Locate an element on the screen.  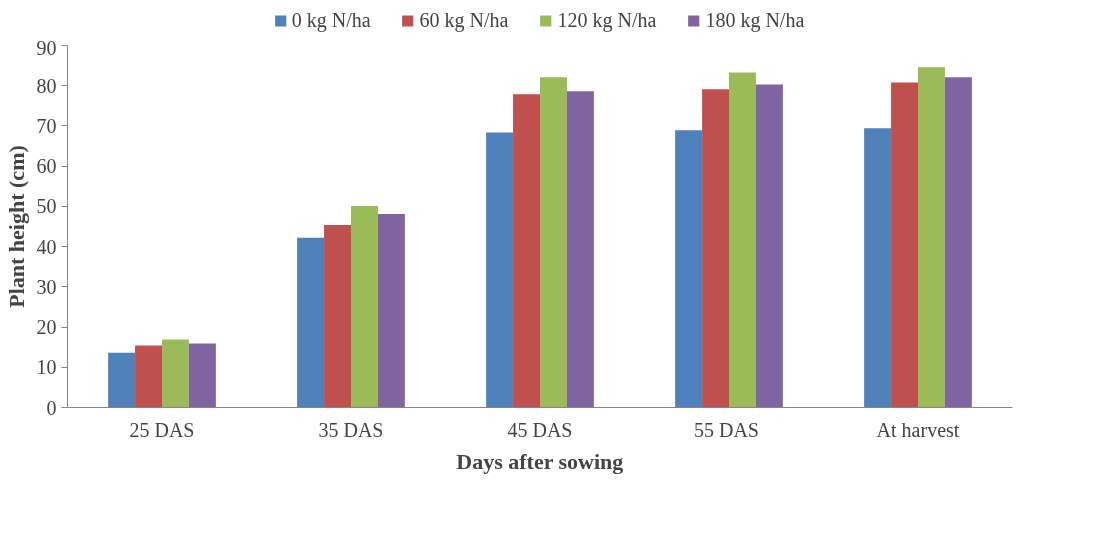
y-tick-label: 10 is located at coordinates (46, 367).